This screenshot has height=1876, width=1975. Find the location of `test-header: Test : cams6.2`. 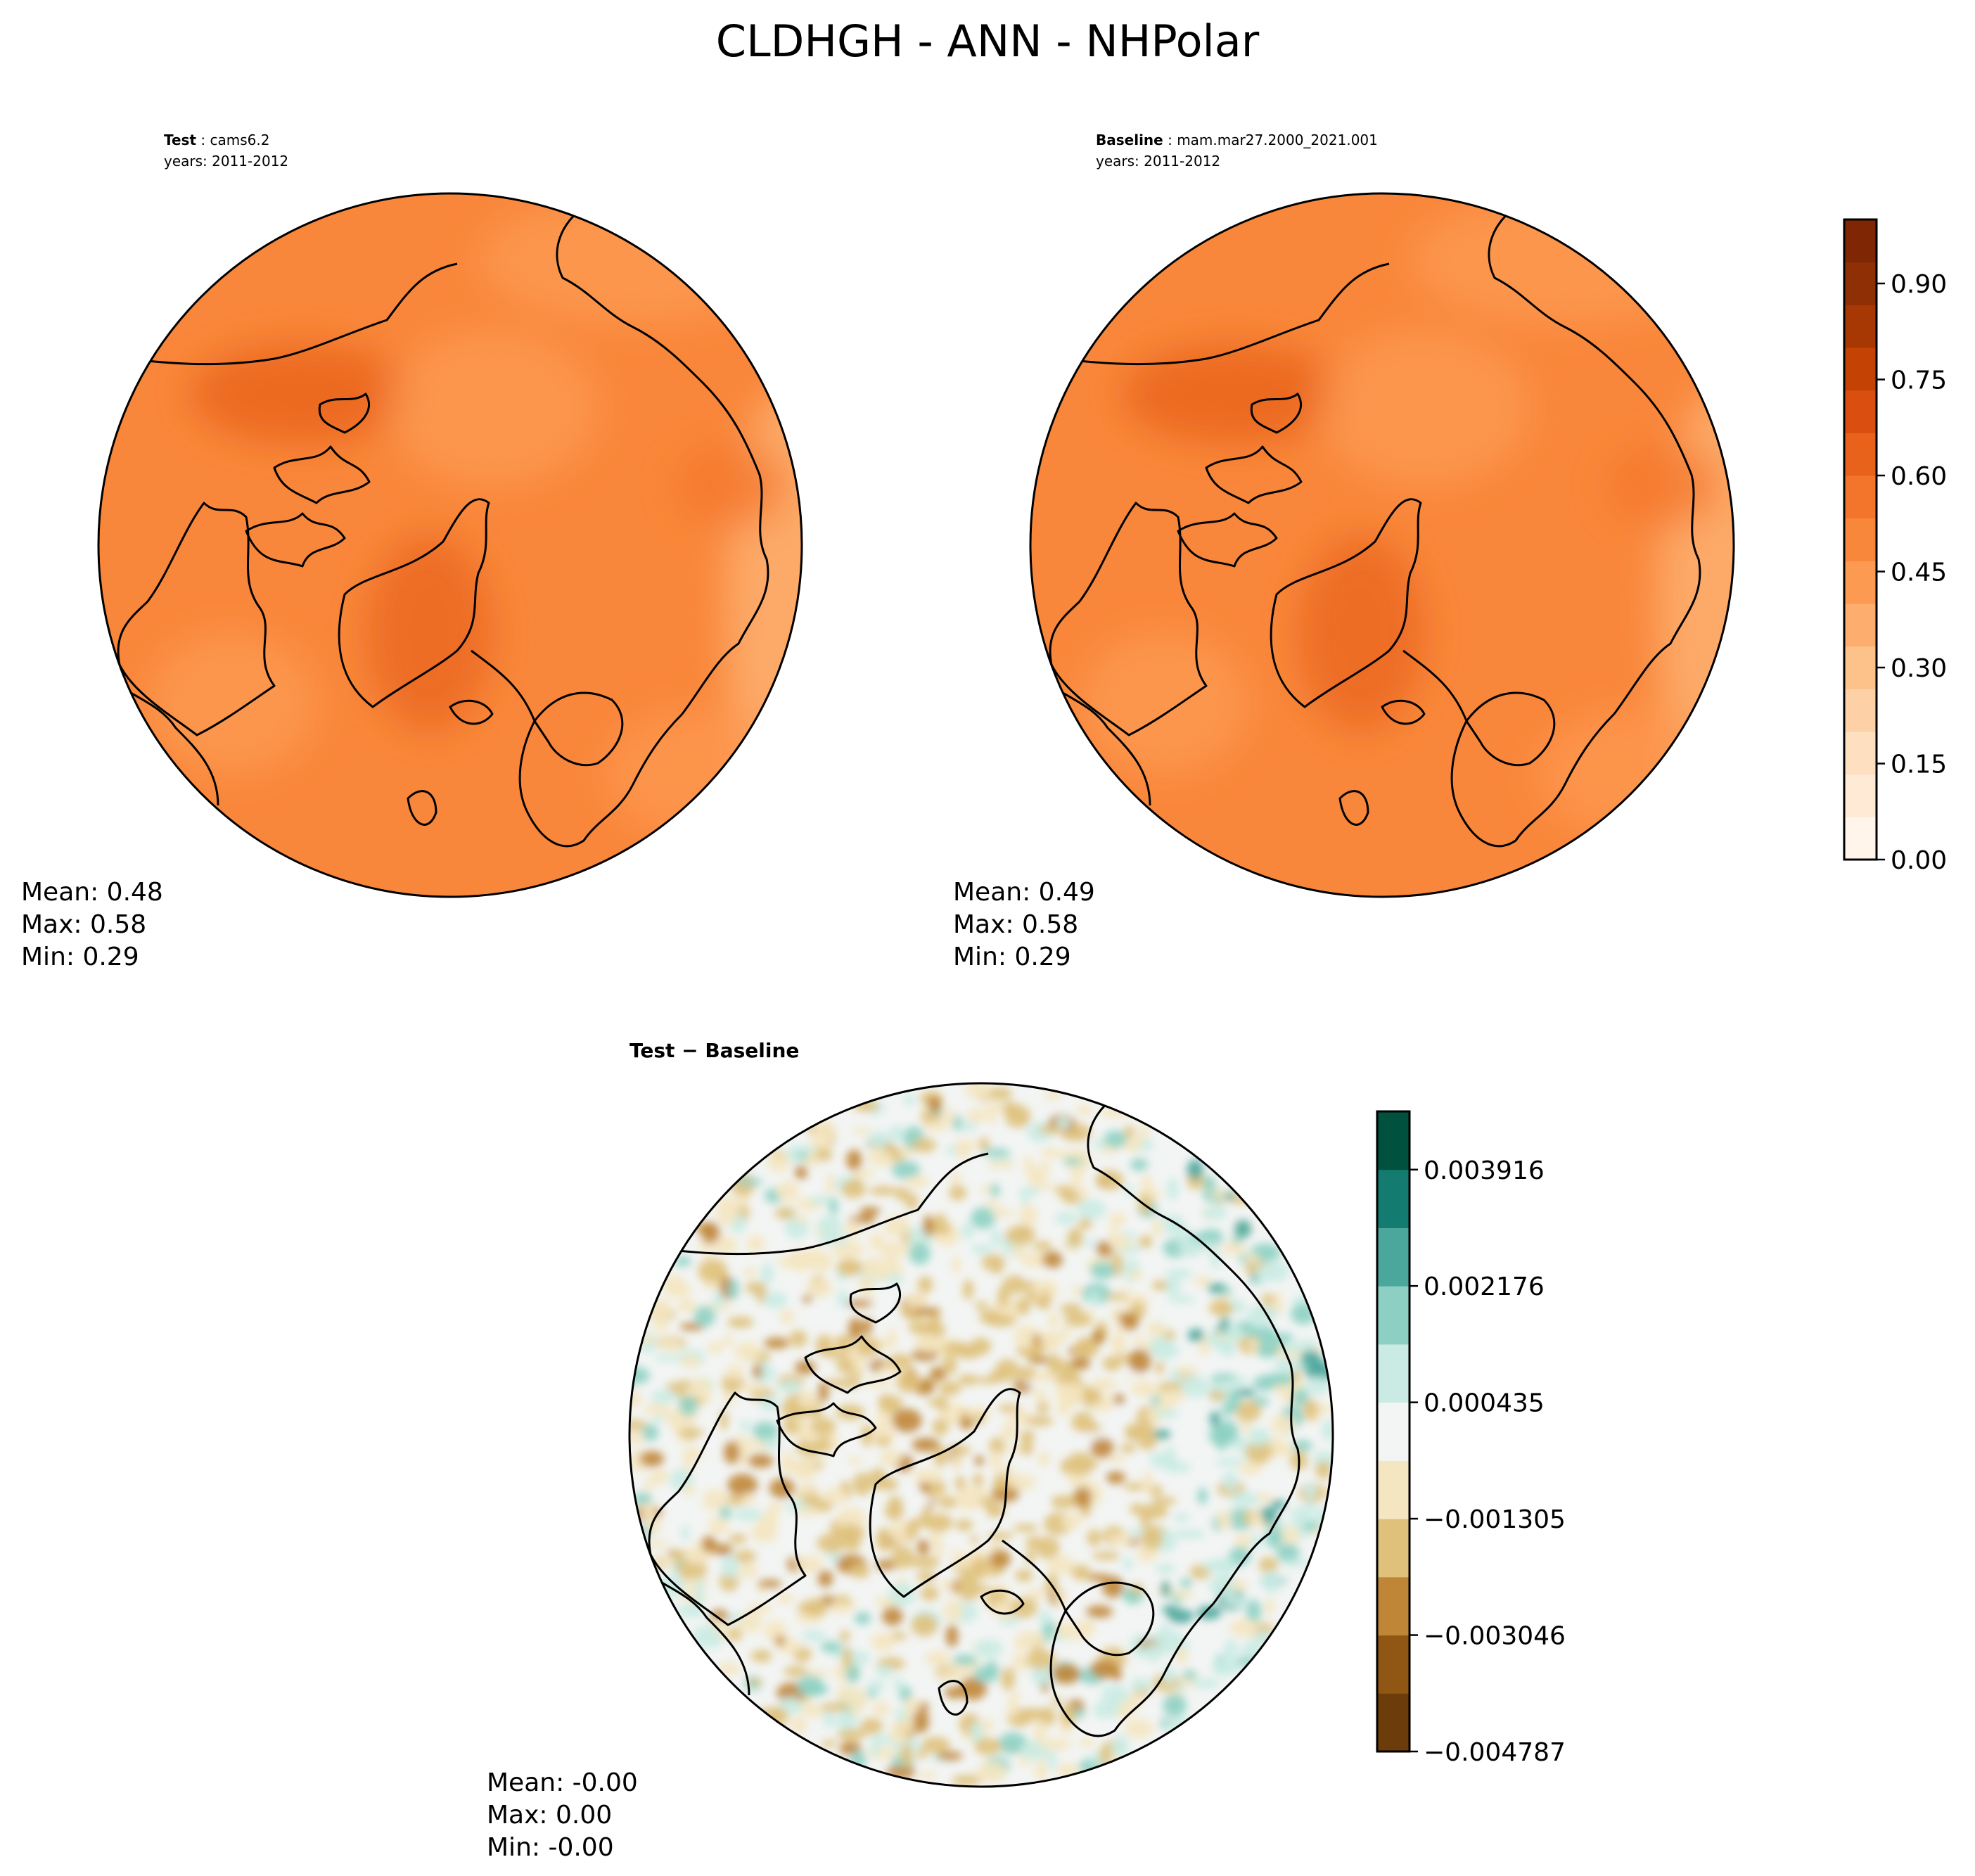

test-header: Test : cams6.2 is located at coordinates (216, 140).